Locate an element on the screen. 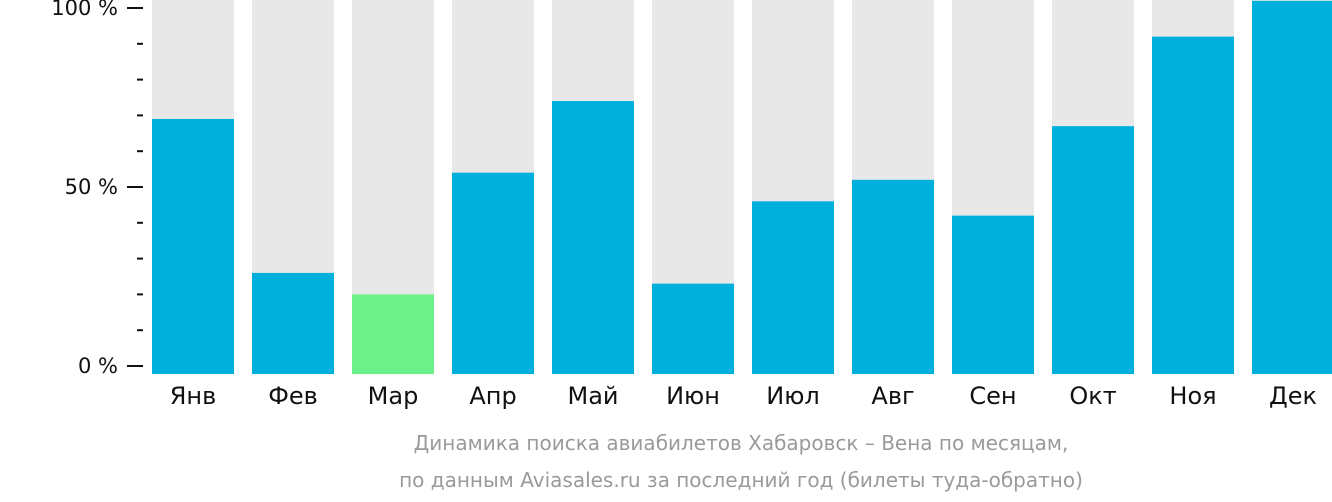 The width and height of the screenshot is (1332, 502). y-tick-label: 0 % is located at coordinates (98, 366).